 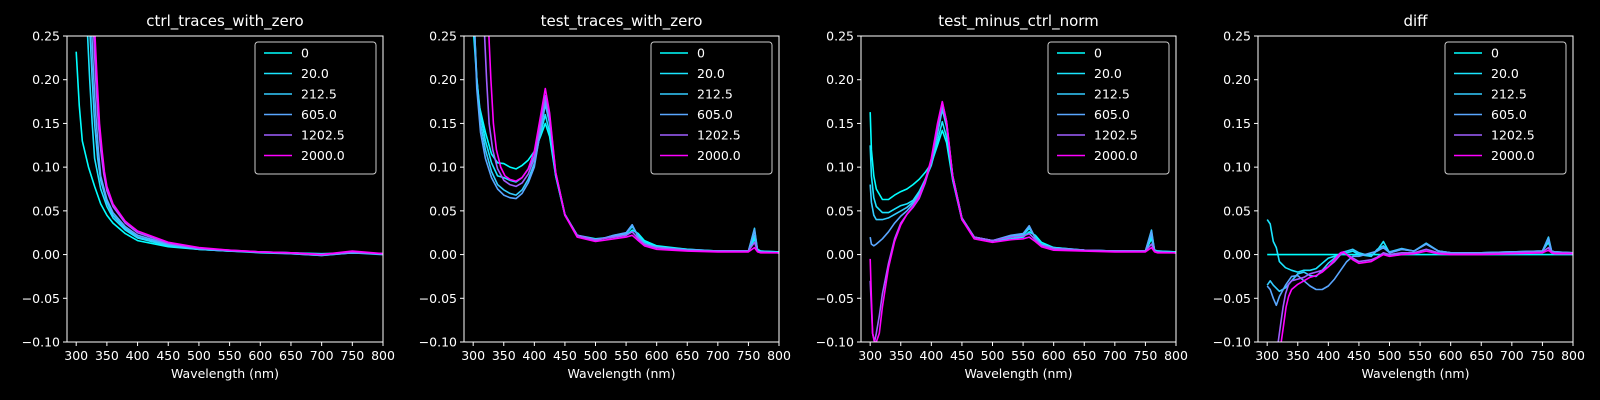 What do you see at coordinates (224, 21) in the screenshot?
I see `chart-title: ctrl_traces_with_zero` at bounding box center [224, 21].